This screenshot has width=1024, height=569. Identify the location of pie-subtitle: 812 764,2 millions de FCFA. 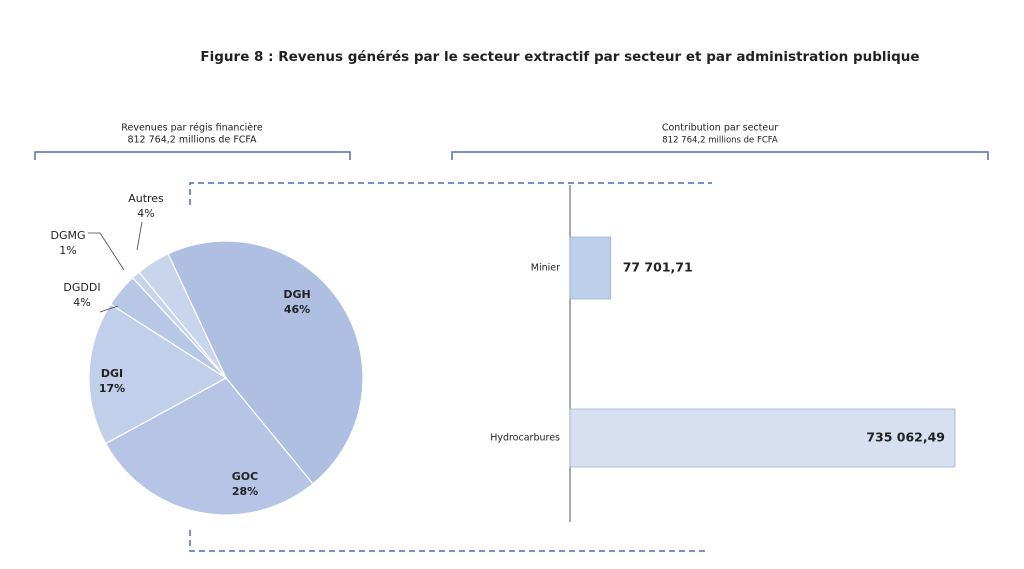
(192, 140).